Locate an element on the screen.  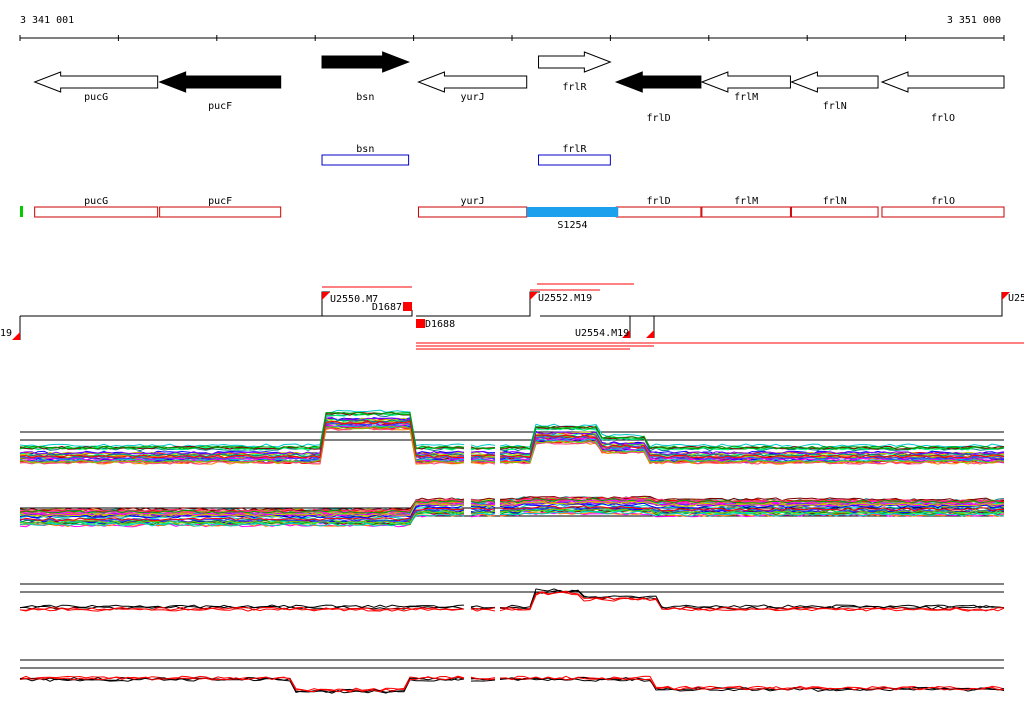
gene-label-pucG: pucG is located at coordinates (96, 97).